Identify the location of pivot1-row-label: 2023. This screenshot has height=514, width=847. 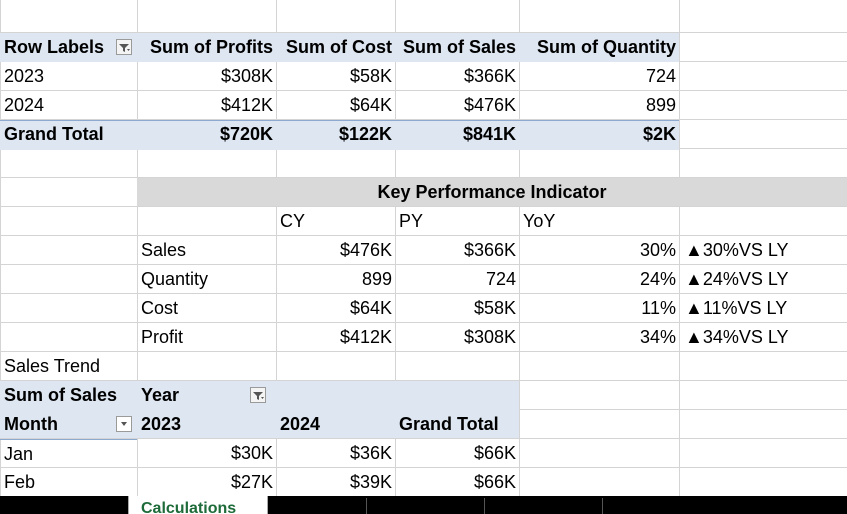
(24, 76).